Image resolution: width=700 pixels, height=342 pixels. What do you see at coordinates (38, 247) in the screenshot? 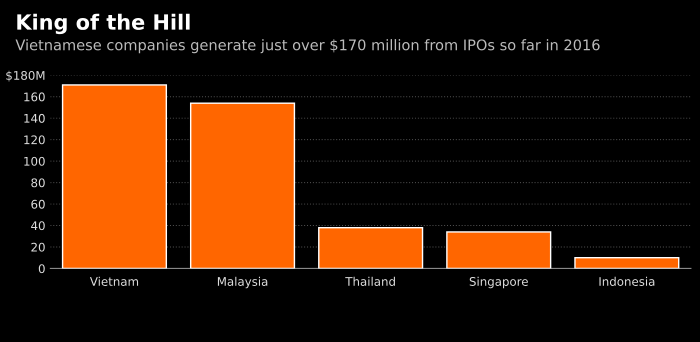
I see `y-tick-label: 20` at bounding box center [38, 247].